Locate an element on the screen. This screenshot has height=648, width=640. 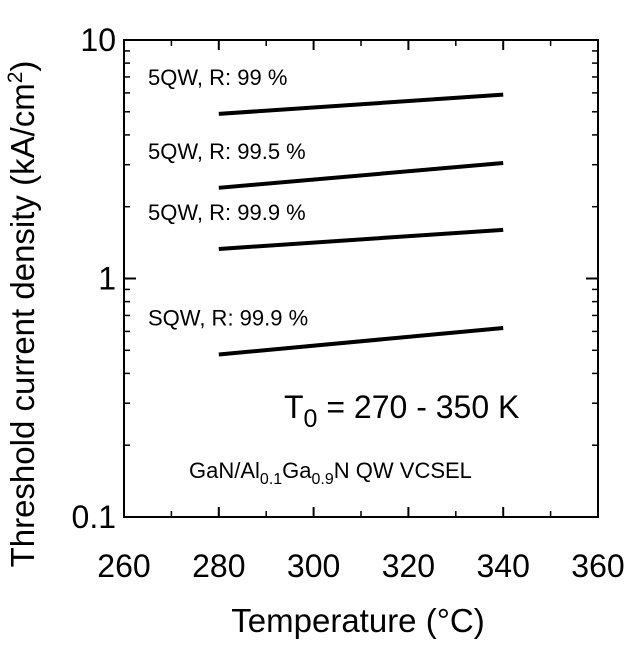
x-axis-title: Temperature (°C) is located at coordinates (357, 620).